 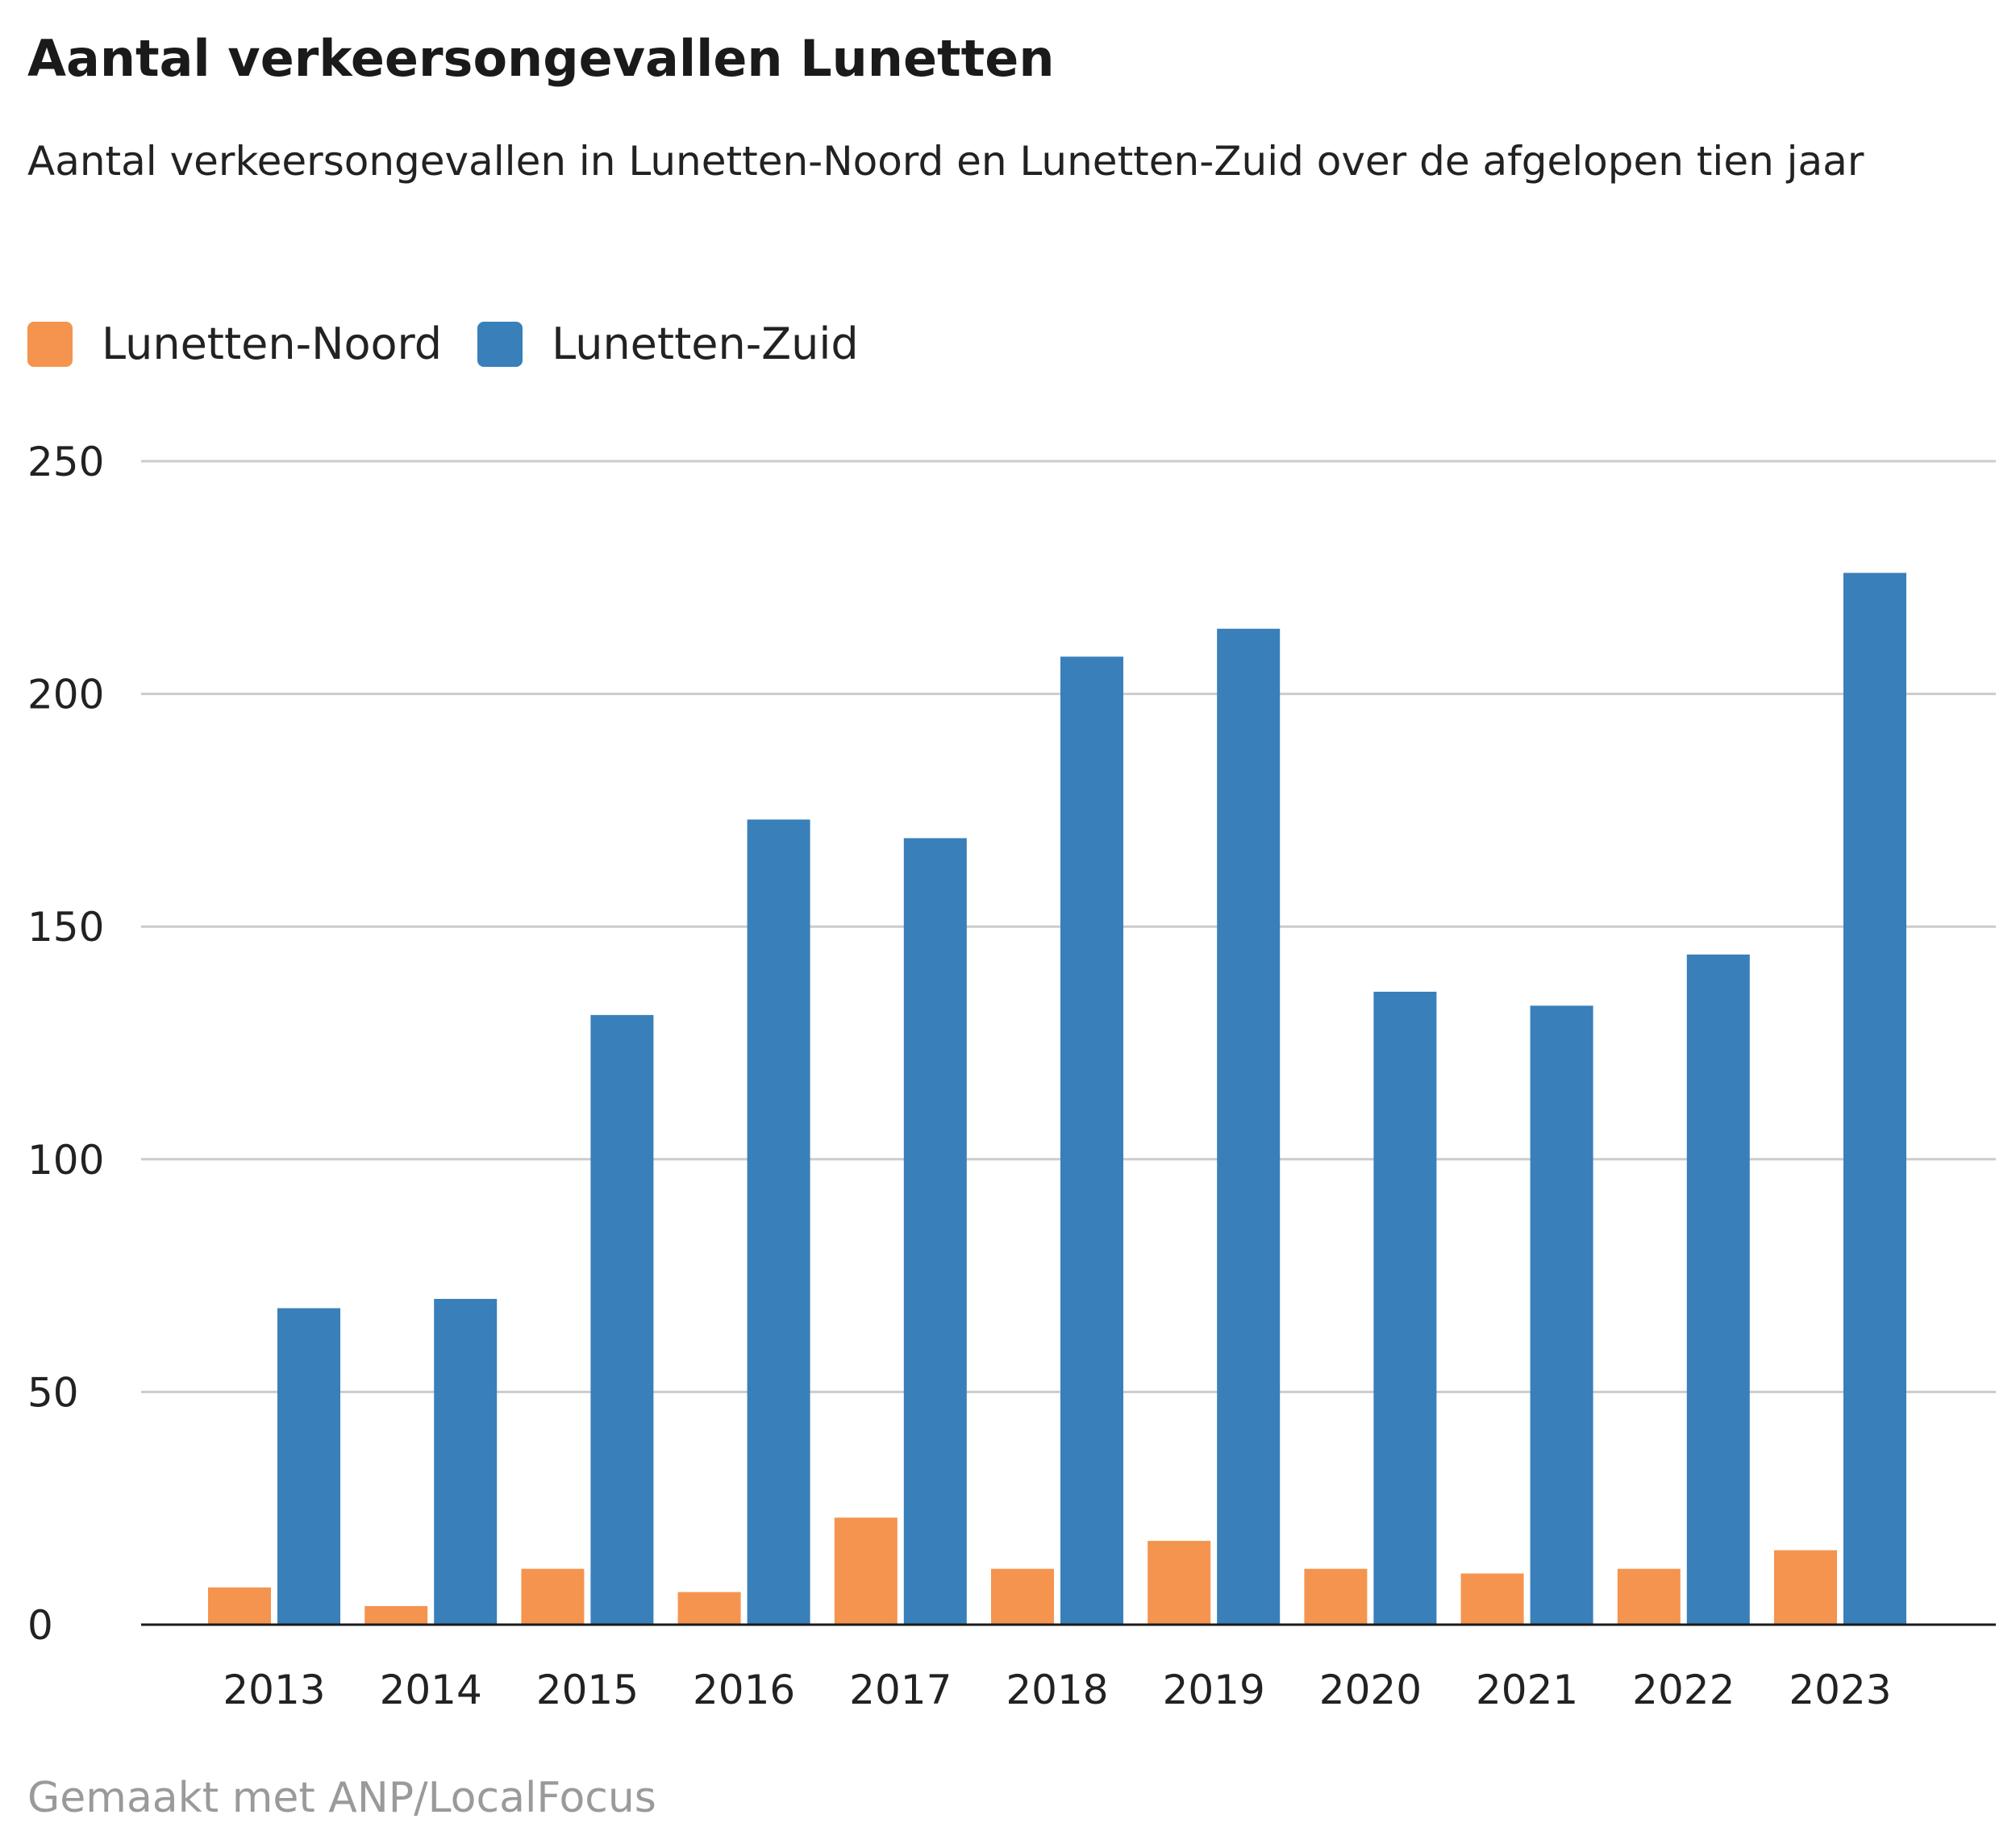 What do you see at coordinates (553, 1596) in the screenshot?
I see `bar-lunetten-noord-2015` at bounding box center [553, 1596].